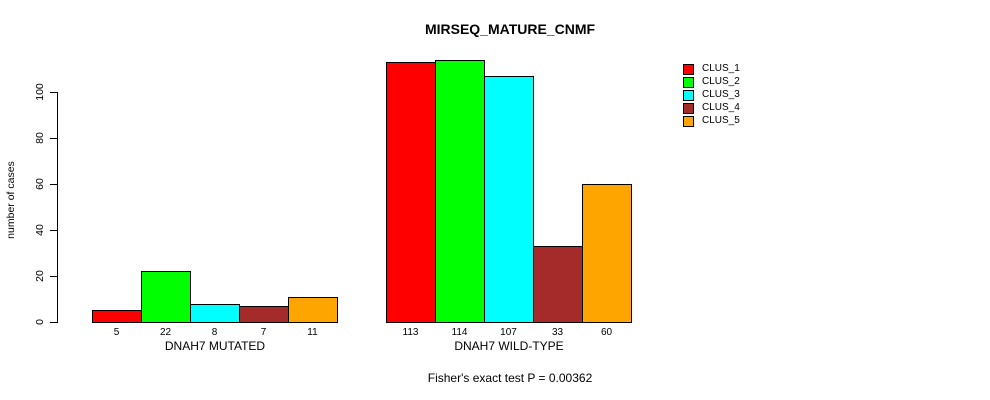 The height and width of the screenshot is (400, 990). I want to click on bar-clus-2-dnah7-wild-type, so click(460, 191).